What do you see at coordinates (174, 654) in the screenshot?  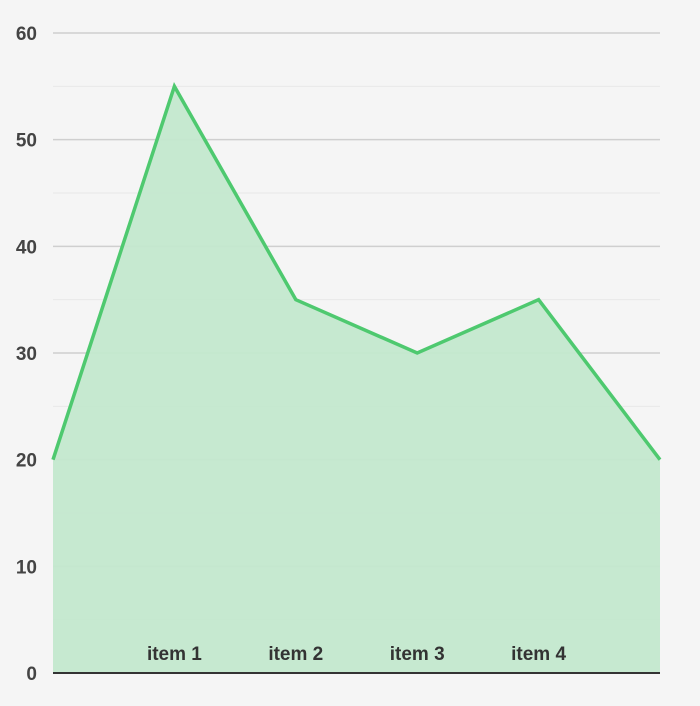 I see `x-tick-label: item 1` at bounding box center [174, 654].